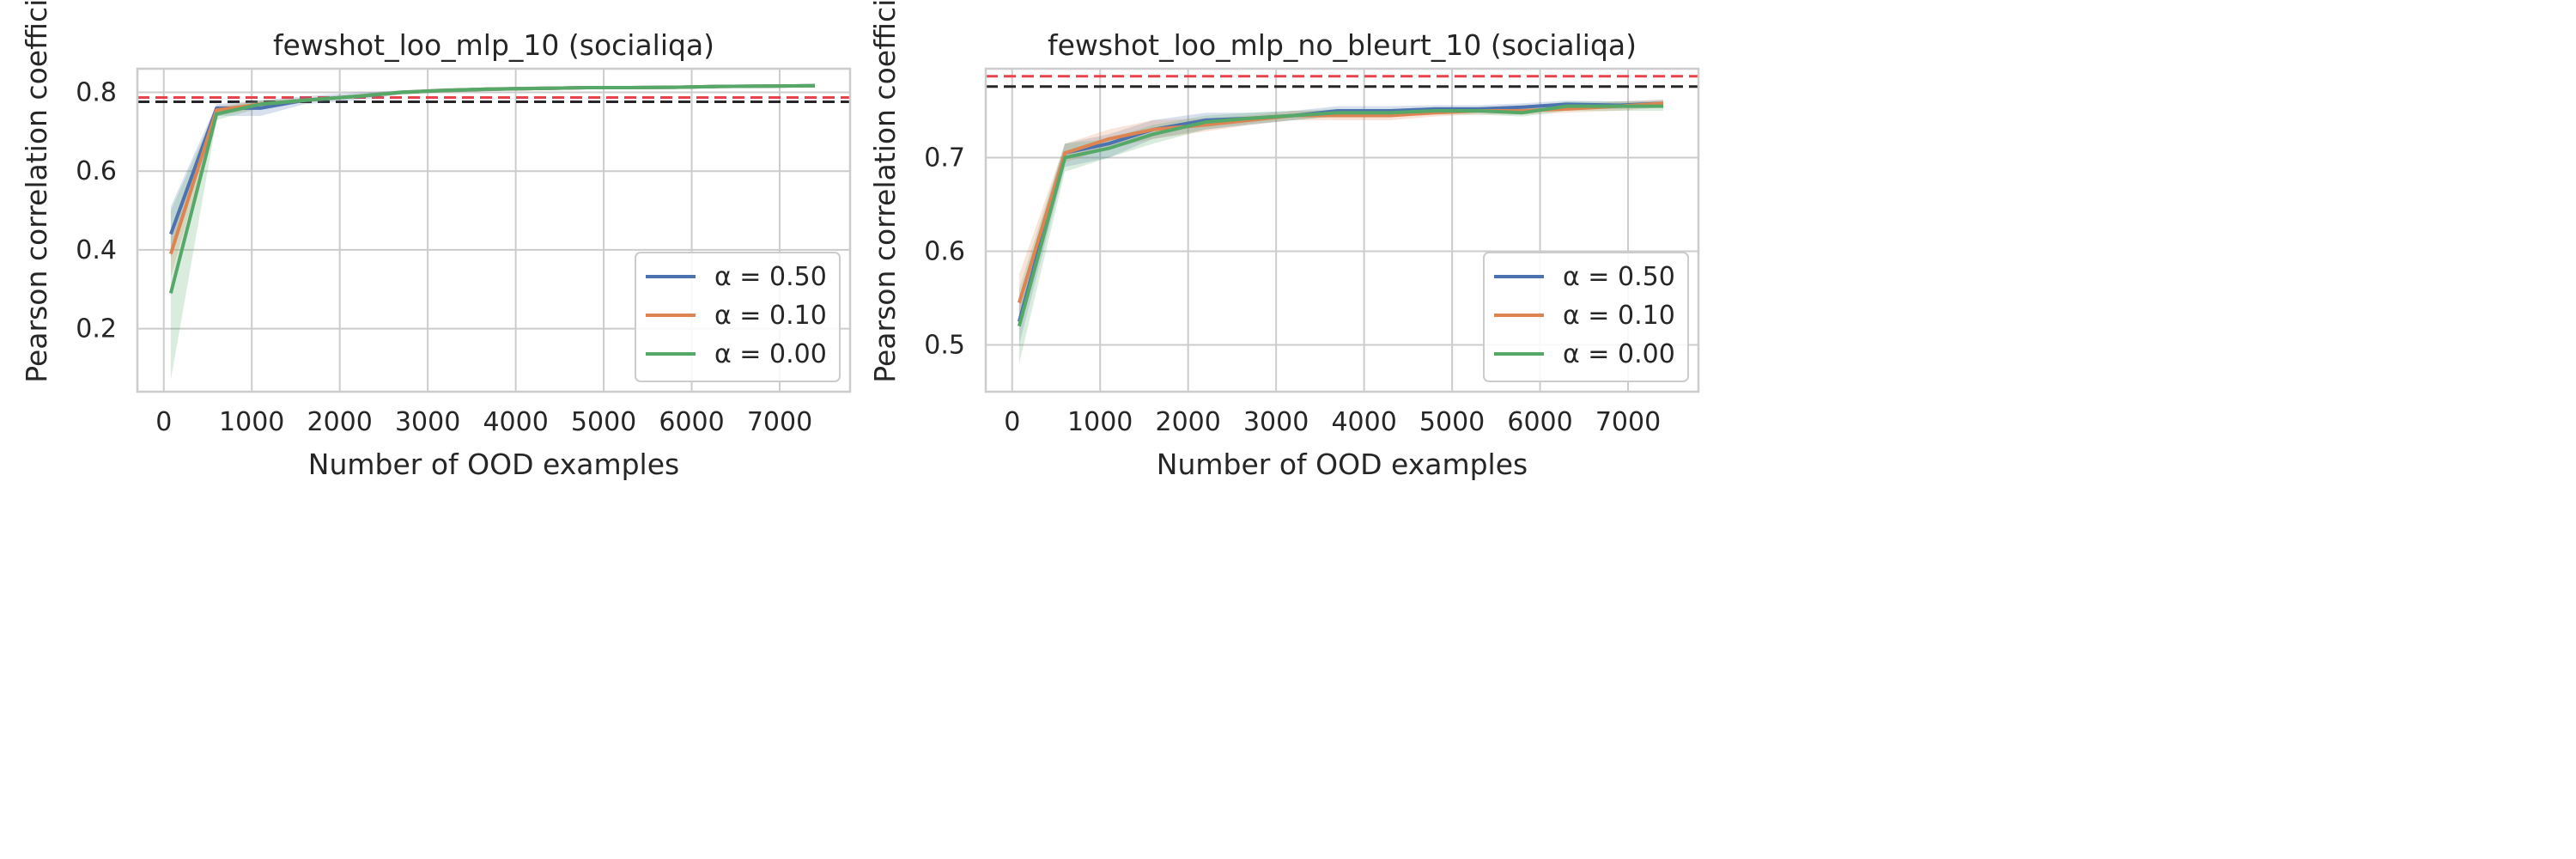 This screenshot has height=859, width=2576. What do you see at coordinates (96, 329) in the screenshot?
I see `y-tick-label: 0.2` at bounding box center [96, 329].